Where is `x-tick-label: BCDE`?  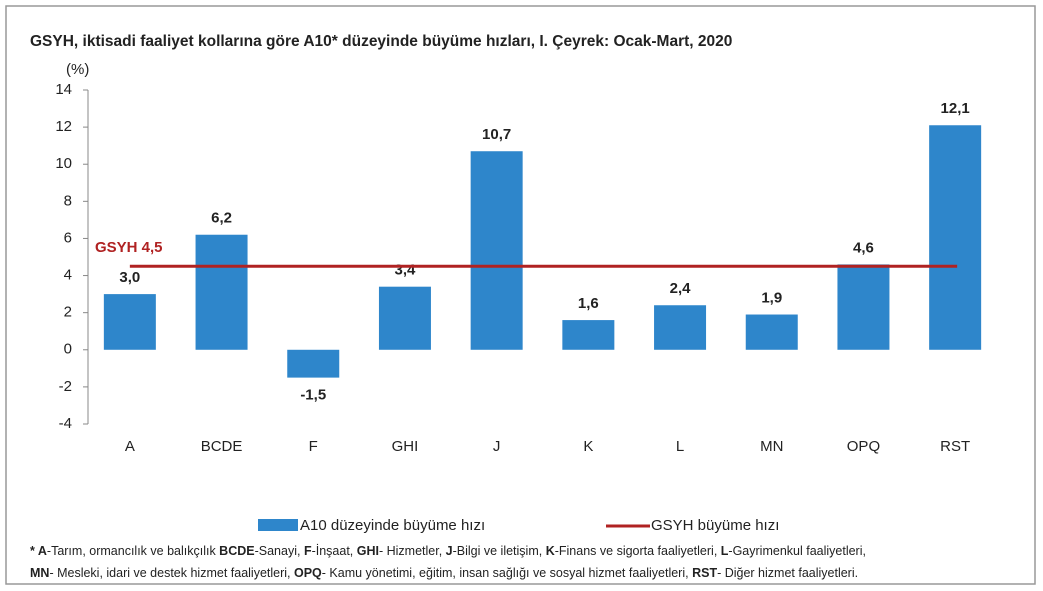 x-tick-label: BCDE is located at coordinates (222, 446).